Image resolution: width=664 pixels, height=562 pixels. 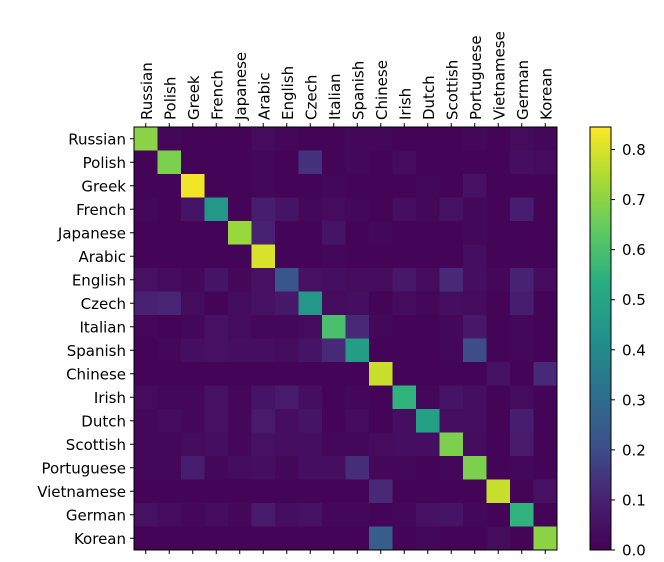 What do you see at coordinates (357, 162) in the screenshot?
I see `heatmap-cell-polish-spanish` at bounding box center [357, 162].